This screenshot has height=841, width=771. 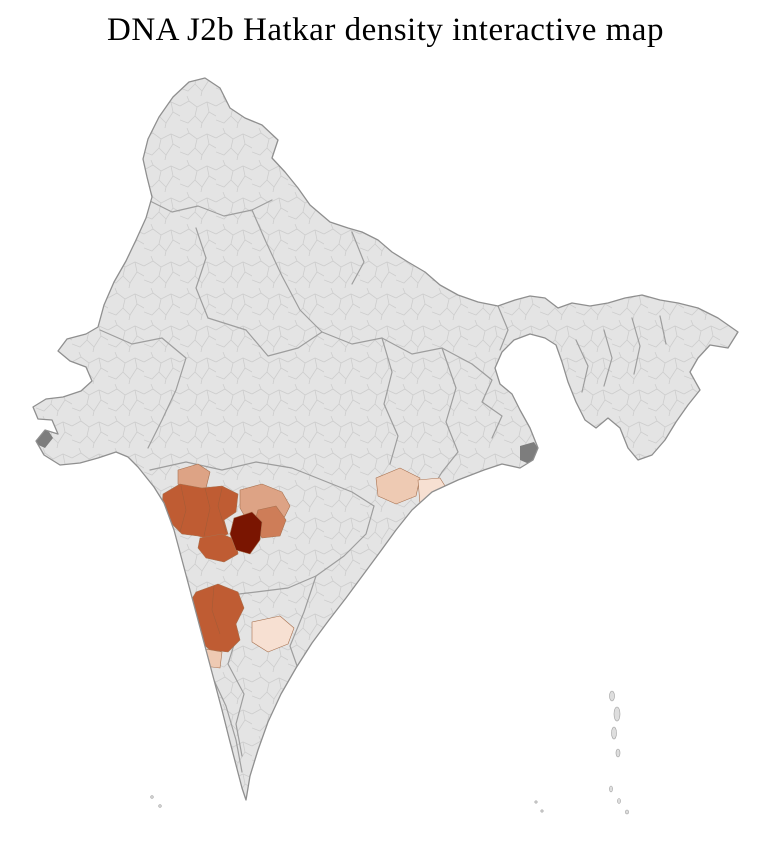 I want to click on district-karnataka-high, so click(x=216, y=618).